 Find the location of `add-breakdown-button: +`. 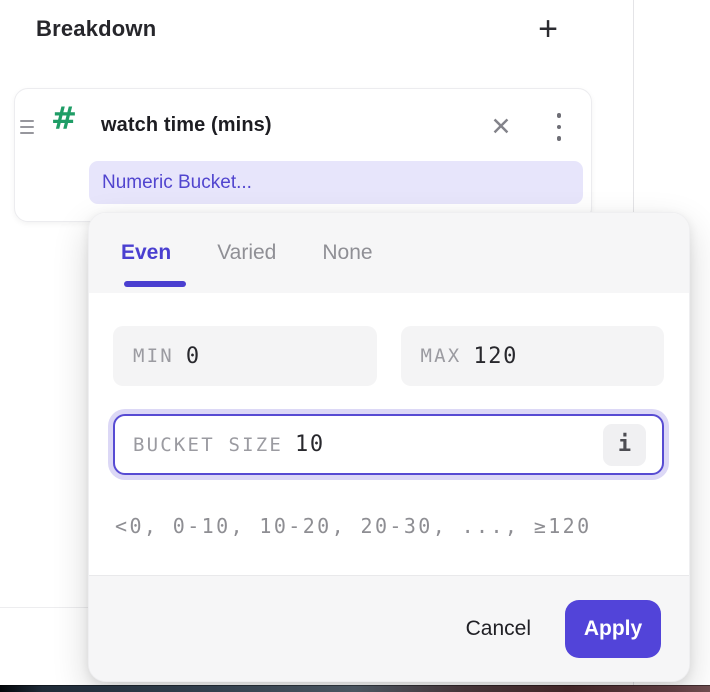

add-breakdown-button: + is located at coordinates (548, 29).